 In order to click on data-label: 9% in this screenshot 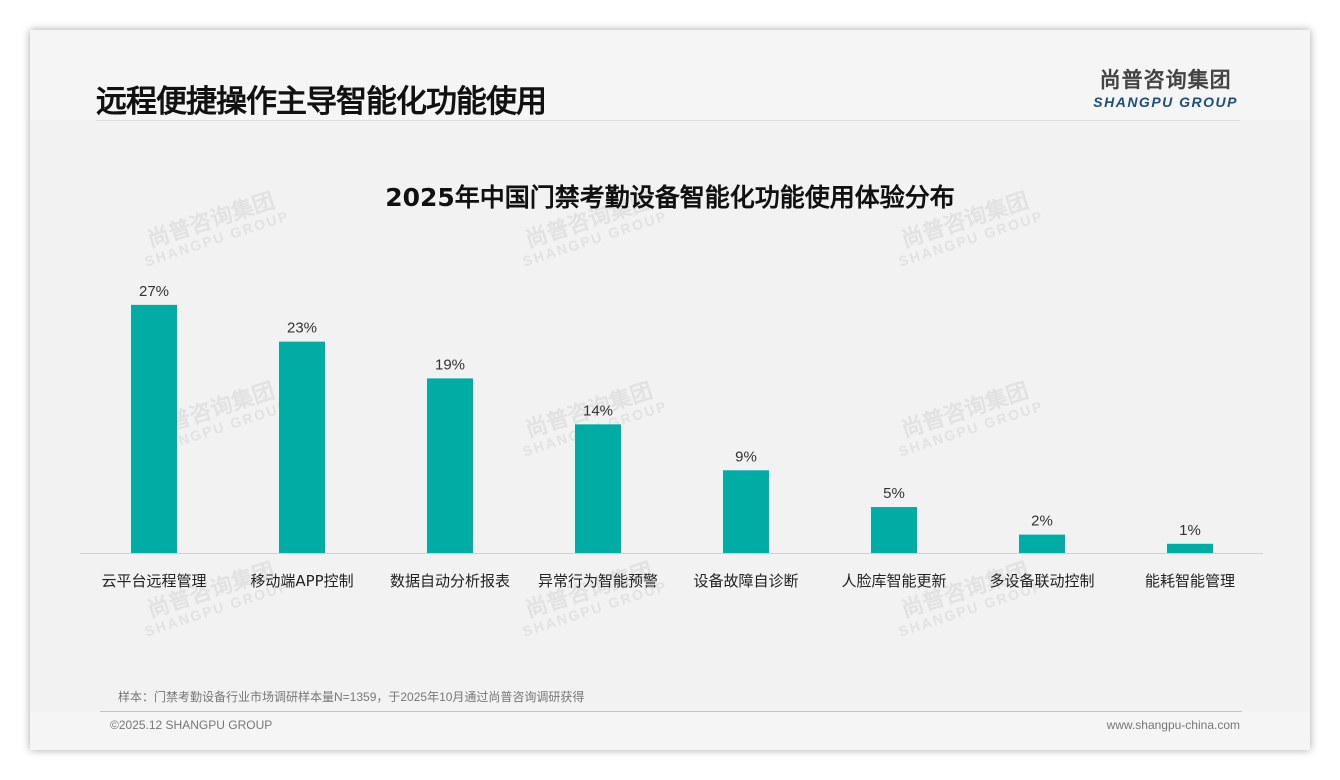, I will do `click(746, 456)`.